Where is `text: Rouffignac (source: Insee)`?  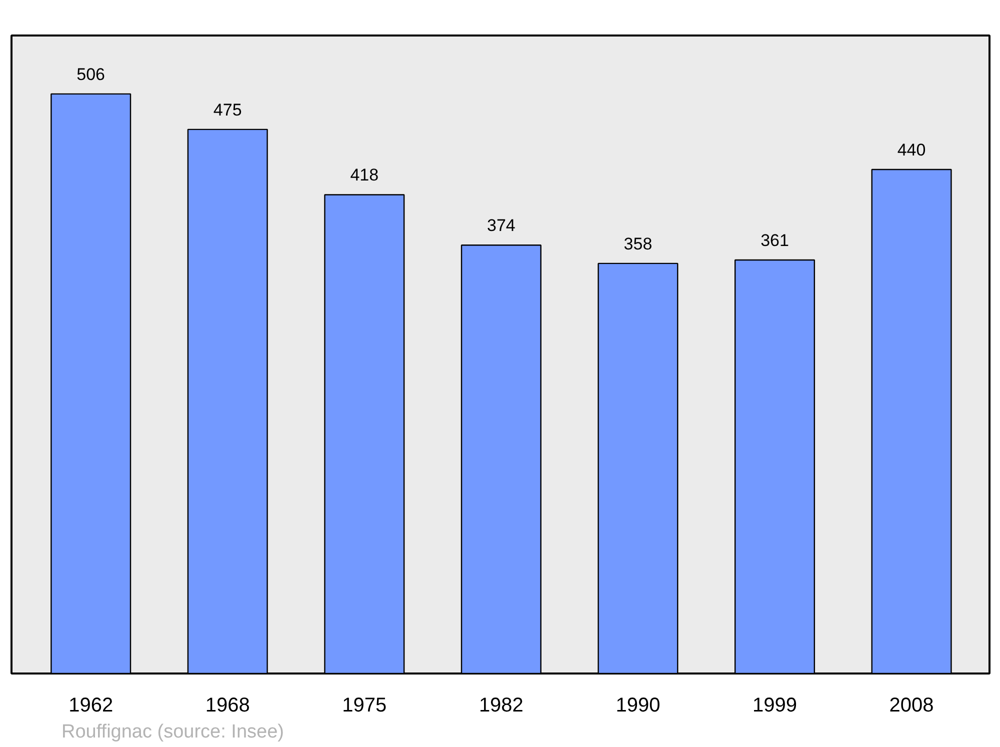
text: Rouffignac (source: Insee) is located at coordinates (173, 732).